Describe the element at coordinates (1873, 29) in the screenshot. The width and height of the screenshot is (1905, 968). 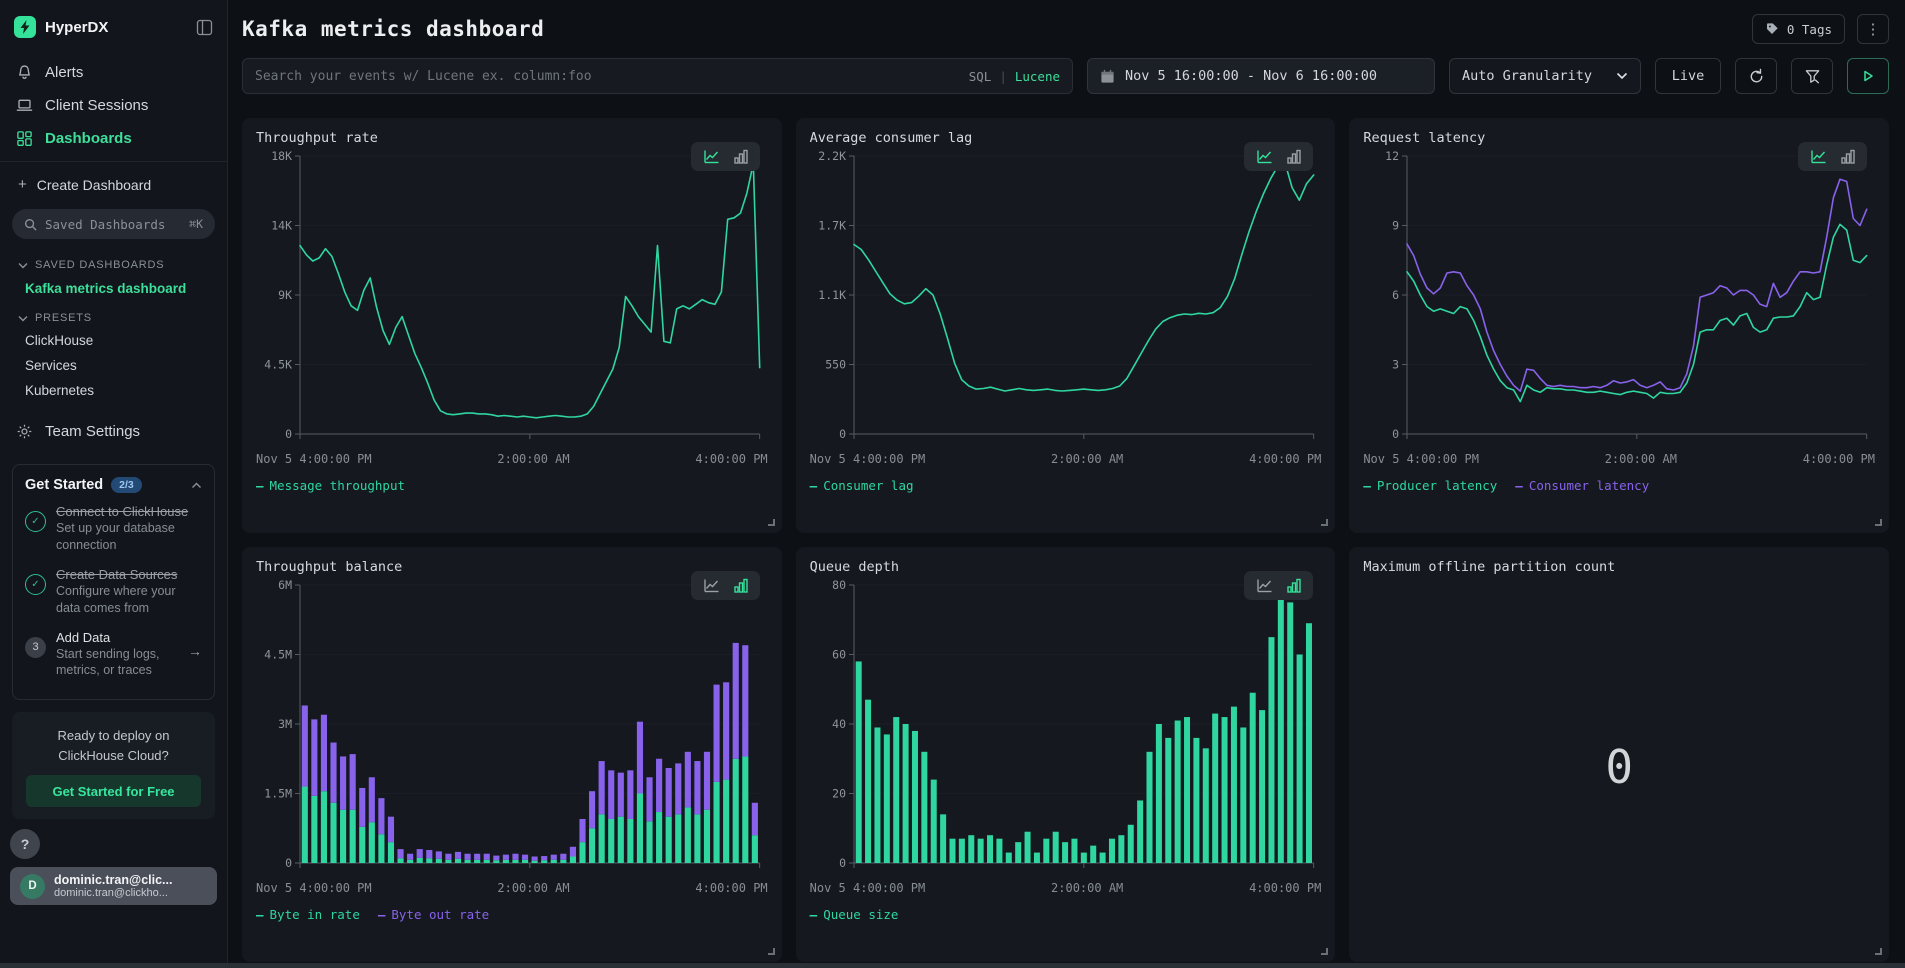
I see `kebab-menu-button: ⋮` at that location.